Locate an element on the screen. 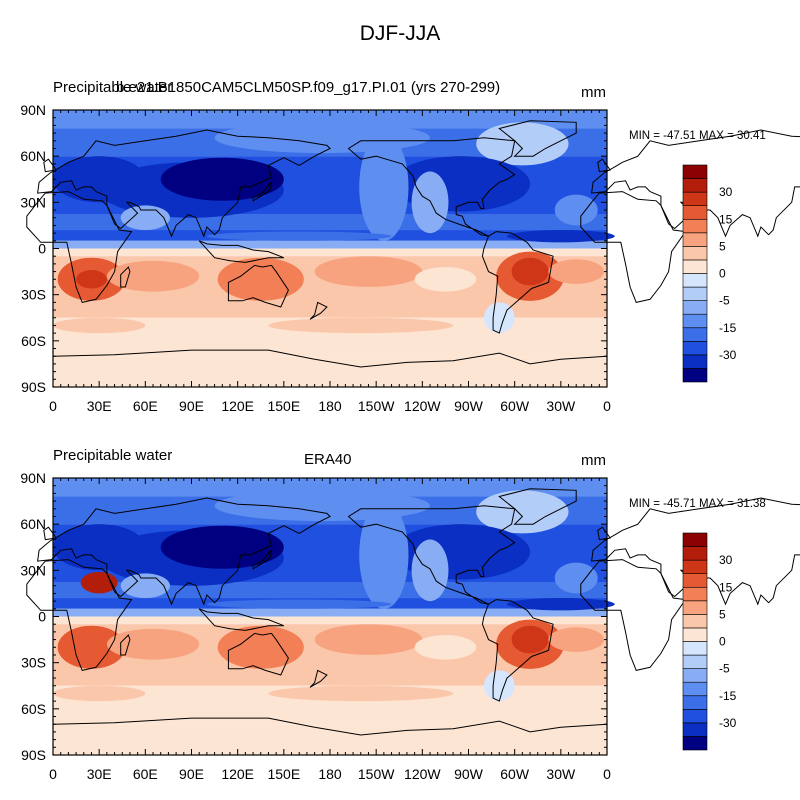 This screenshot has width=800, height=800. blob-south-africa is located at coordinates (91, 647).